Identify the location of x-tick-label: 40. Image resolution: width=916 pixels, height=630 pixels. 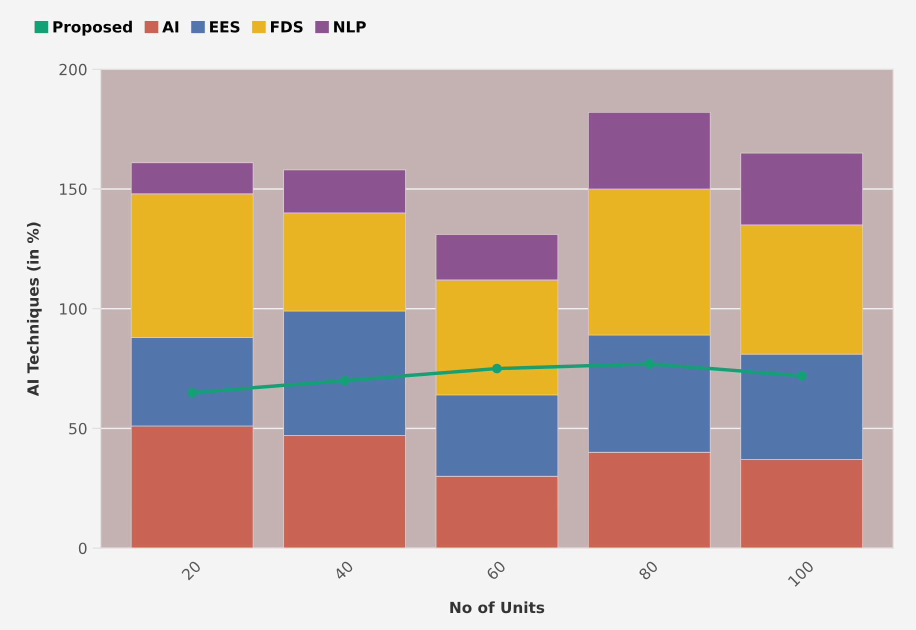
(343, 570).